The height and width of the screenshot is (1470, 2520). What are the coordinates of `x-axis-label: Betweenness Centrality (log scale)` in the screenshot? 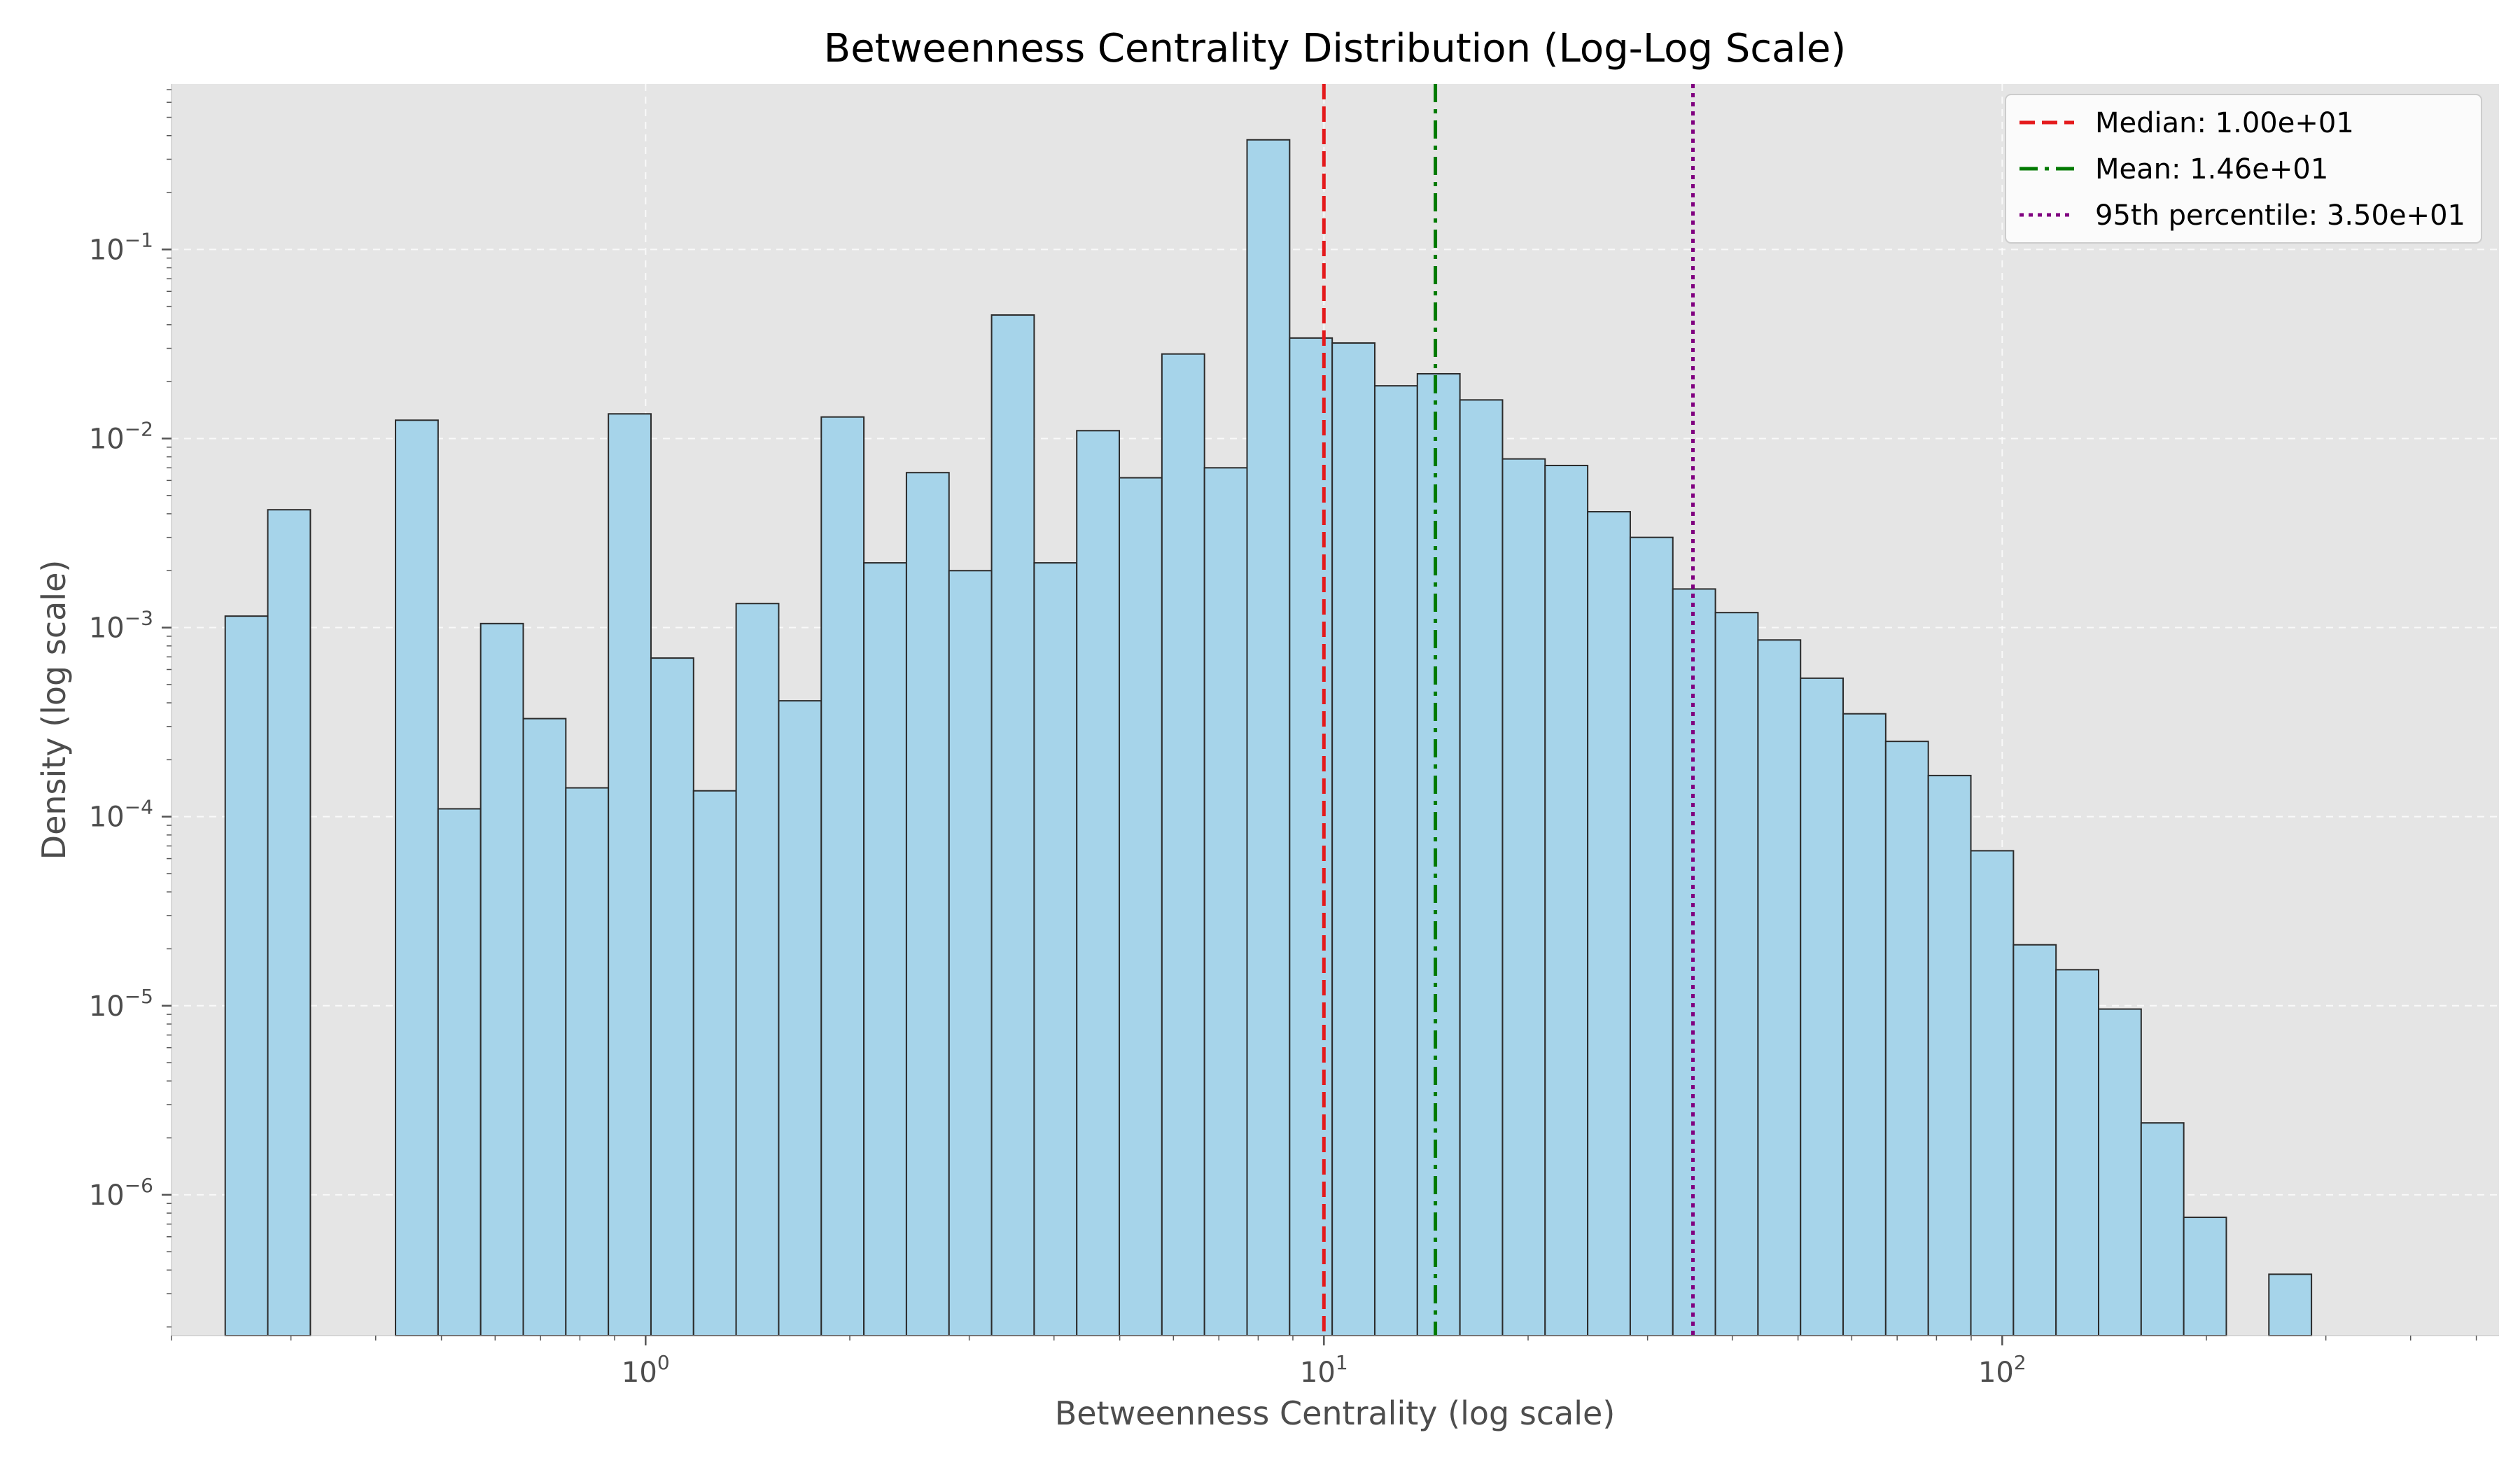 It's located at (1335, 1413).